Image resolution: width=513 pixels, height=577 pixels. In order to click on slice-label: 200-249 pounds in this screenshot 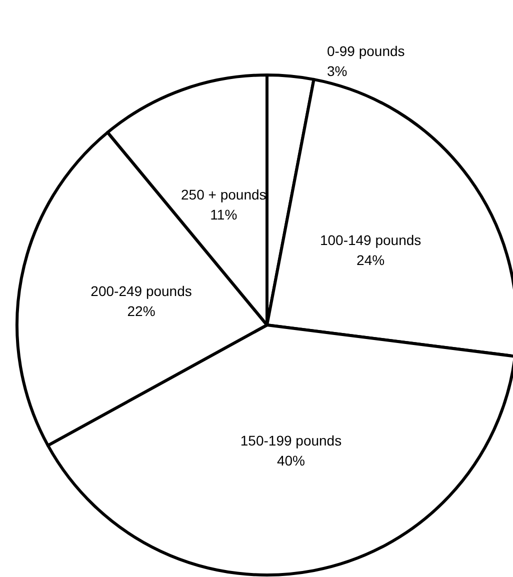, I will do `click(141, 291)`.